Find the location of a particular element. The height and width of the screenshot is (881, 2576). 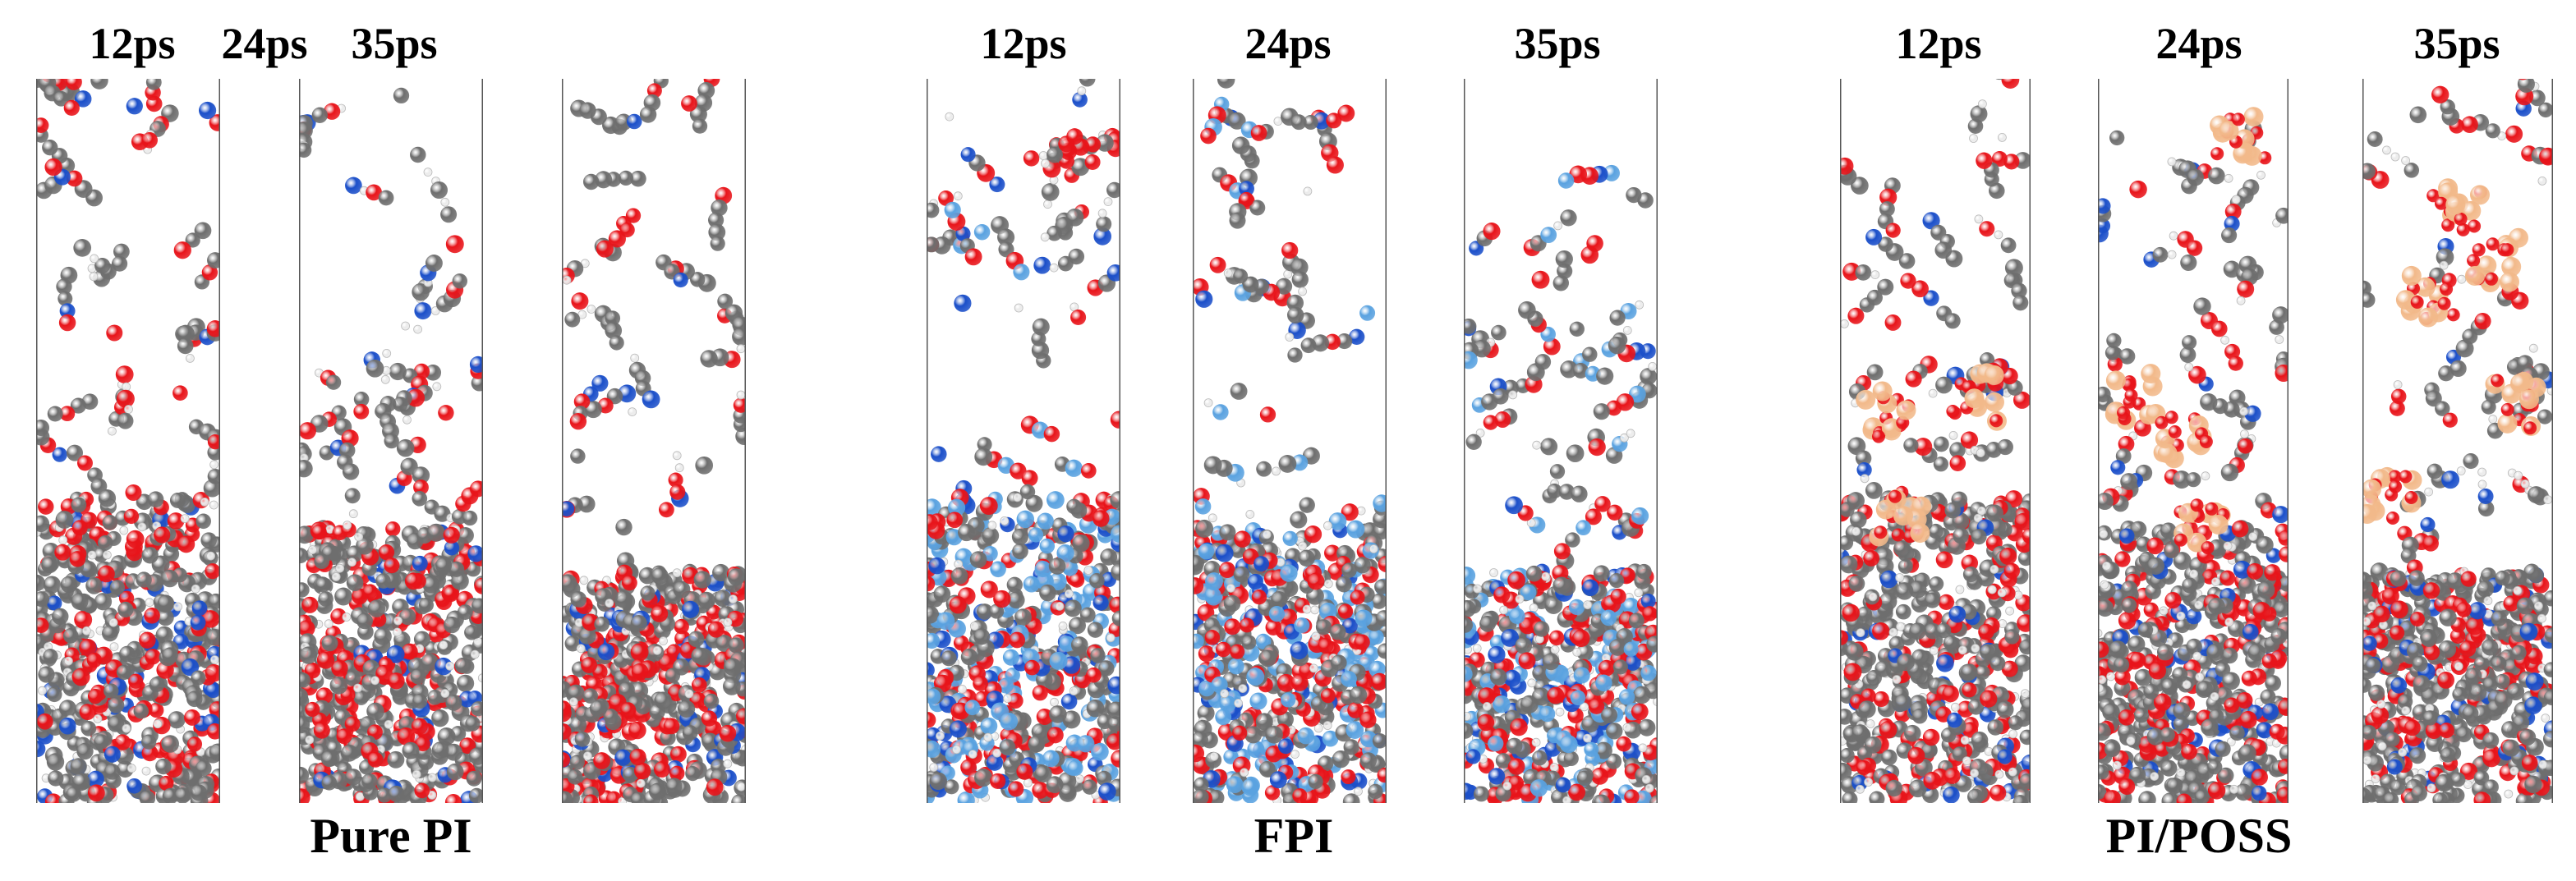

snapshot-fpi-12ps is located at coordinates (1023, 441).